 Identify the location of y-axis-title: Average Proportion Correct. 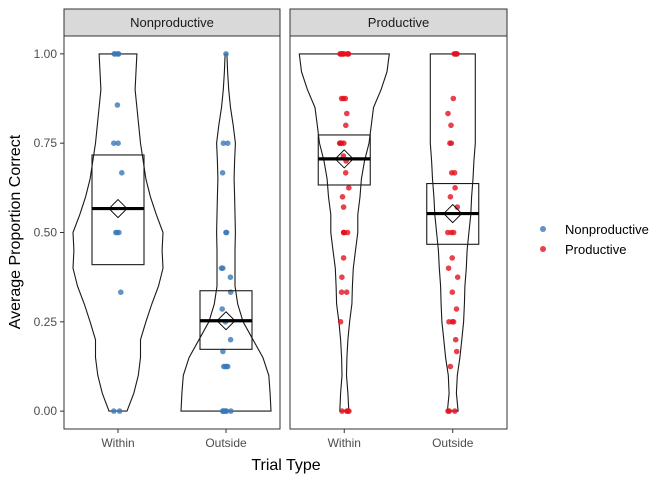
(15, 231).